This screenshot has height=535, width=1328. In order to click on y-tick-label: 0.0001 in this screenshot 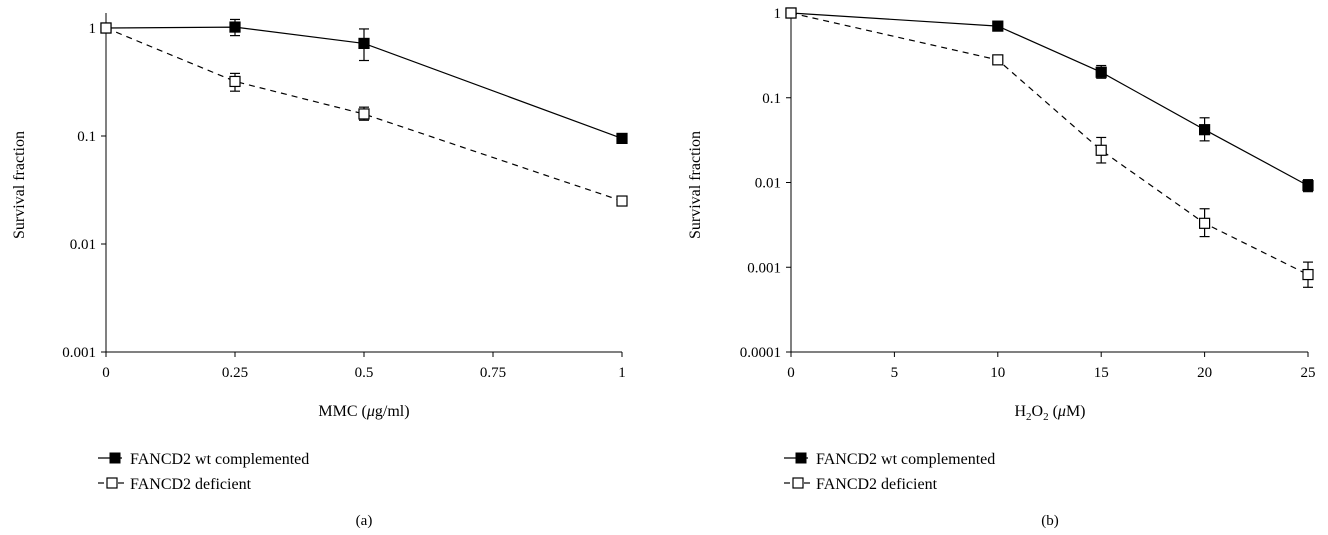, I will do `click(760, 353)`.